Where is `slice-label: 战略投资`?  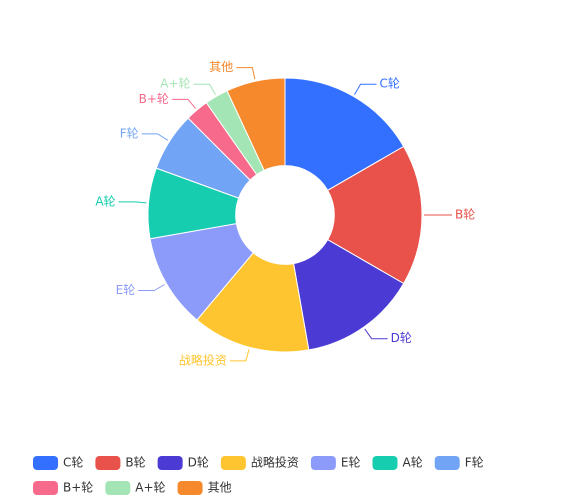 slice-label: 战略投资 is located at coordinates (203, 359).